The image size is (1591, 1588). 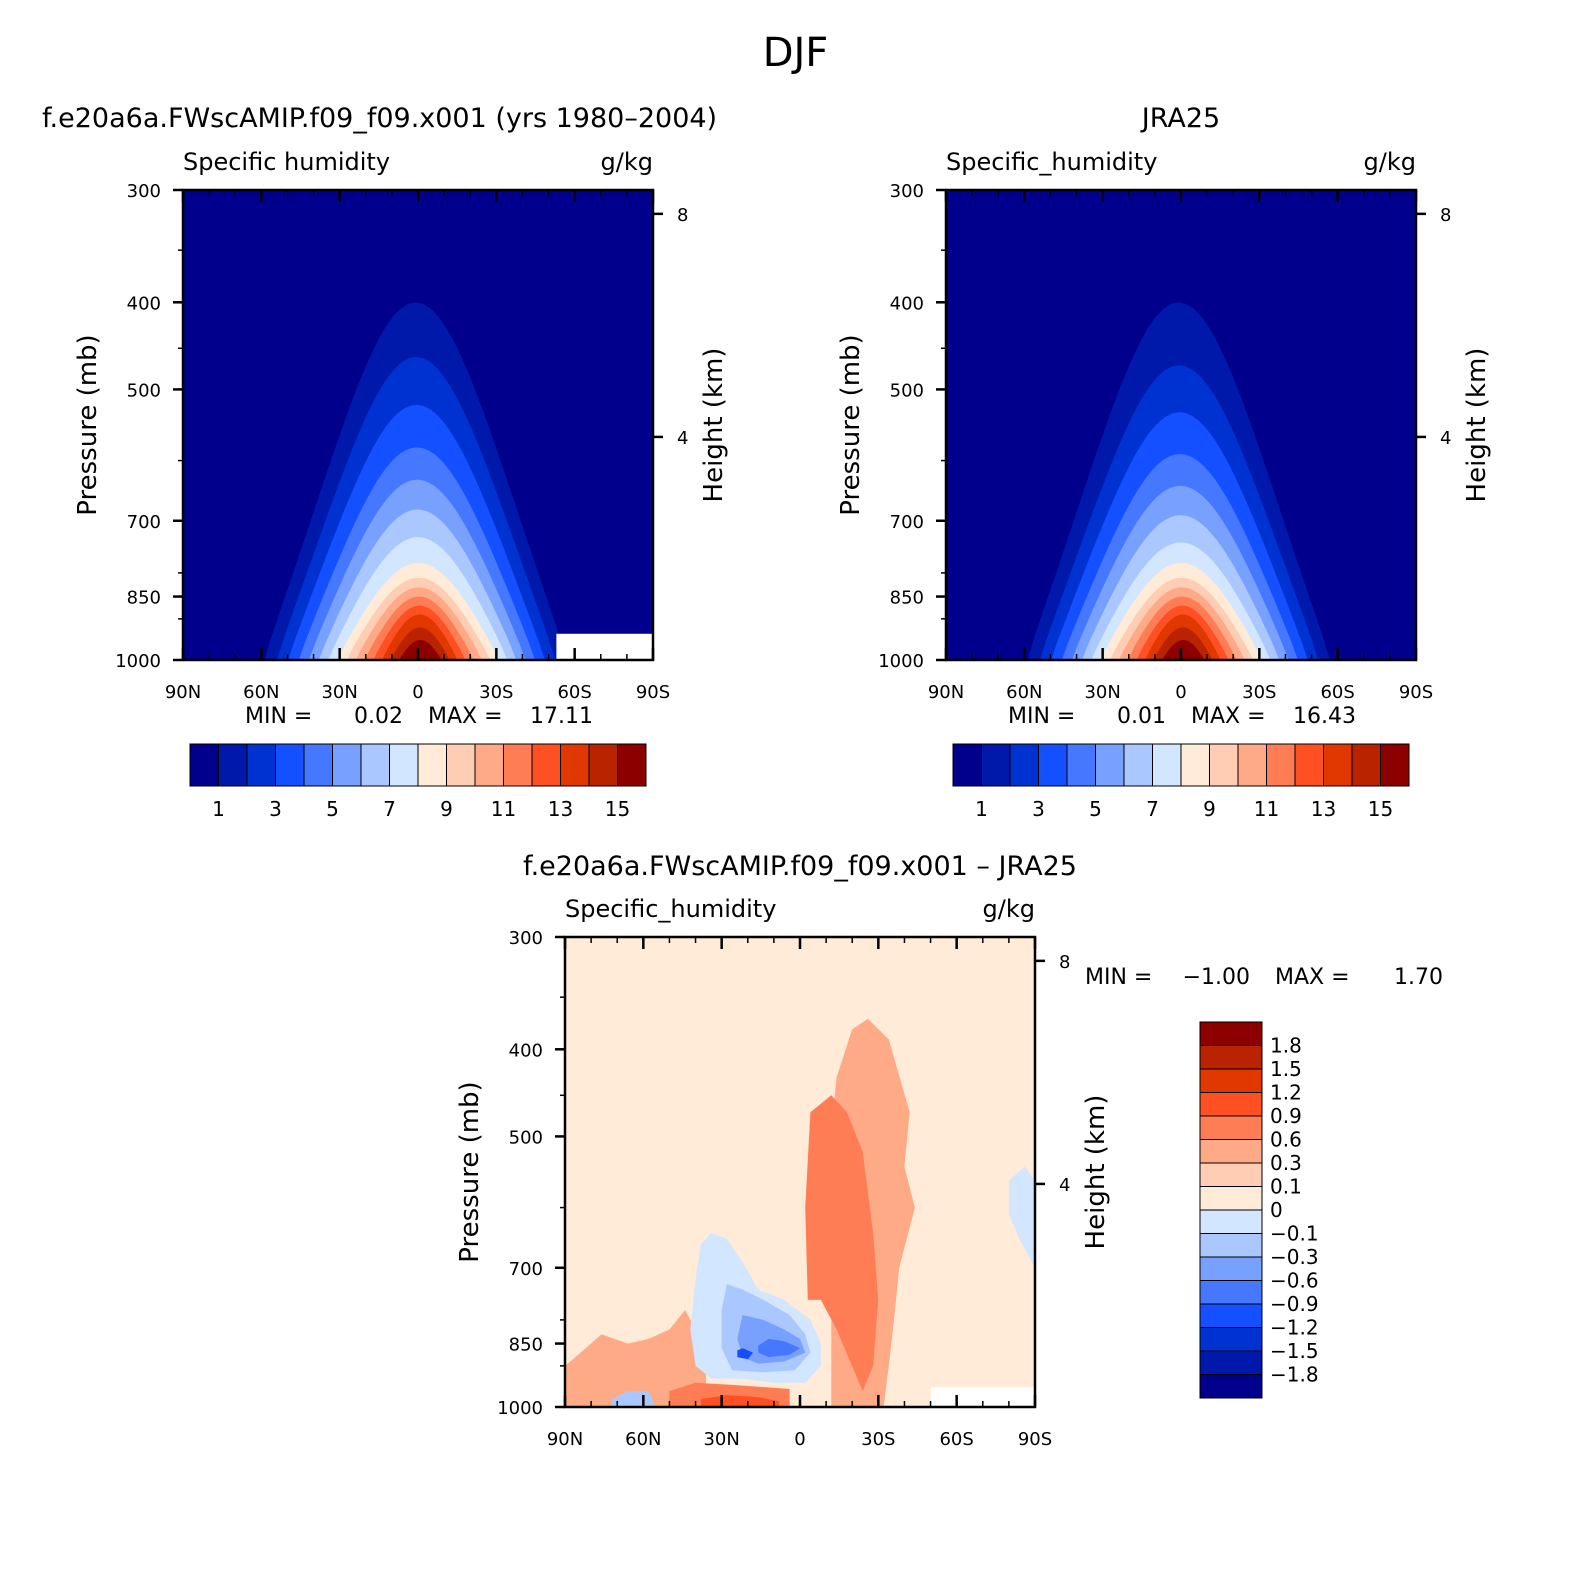 I want to click on panel2-units-label: g/kg, so click(x=1390, y=162).